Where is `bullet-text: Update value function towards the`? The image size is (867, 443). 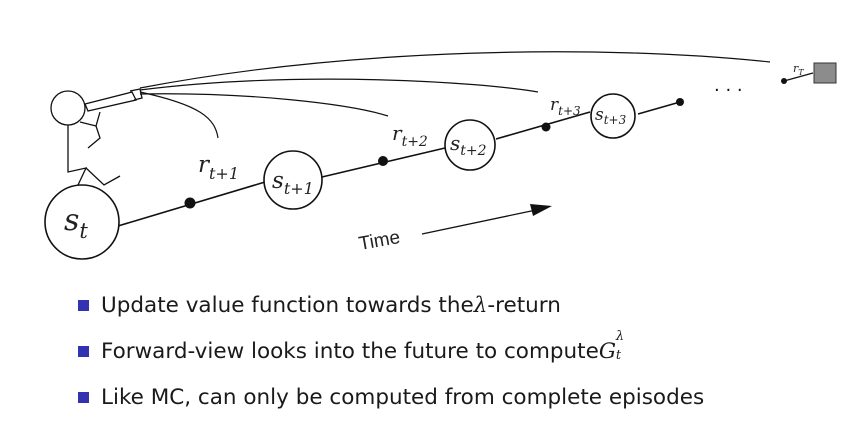 bullet-text: Update value function towards the is located at coordinates (287, 305).